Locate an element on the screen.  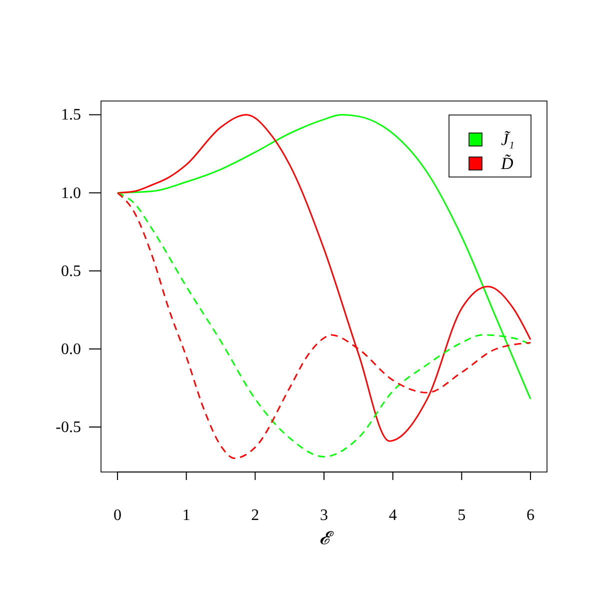
x-tick-label: 6 is located at coordinates (530, 515).